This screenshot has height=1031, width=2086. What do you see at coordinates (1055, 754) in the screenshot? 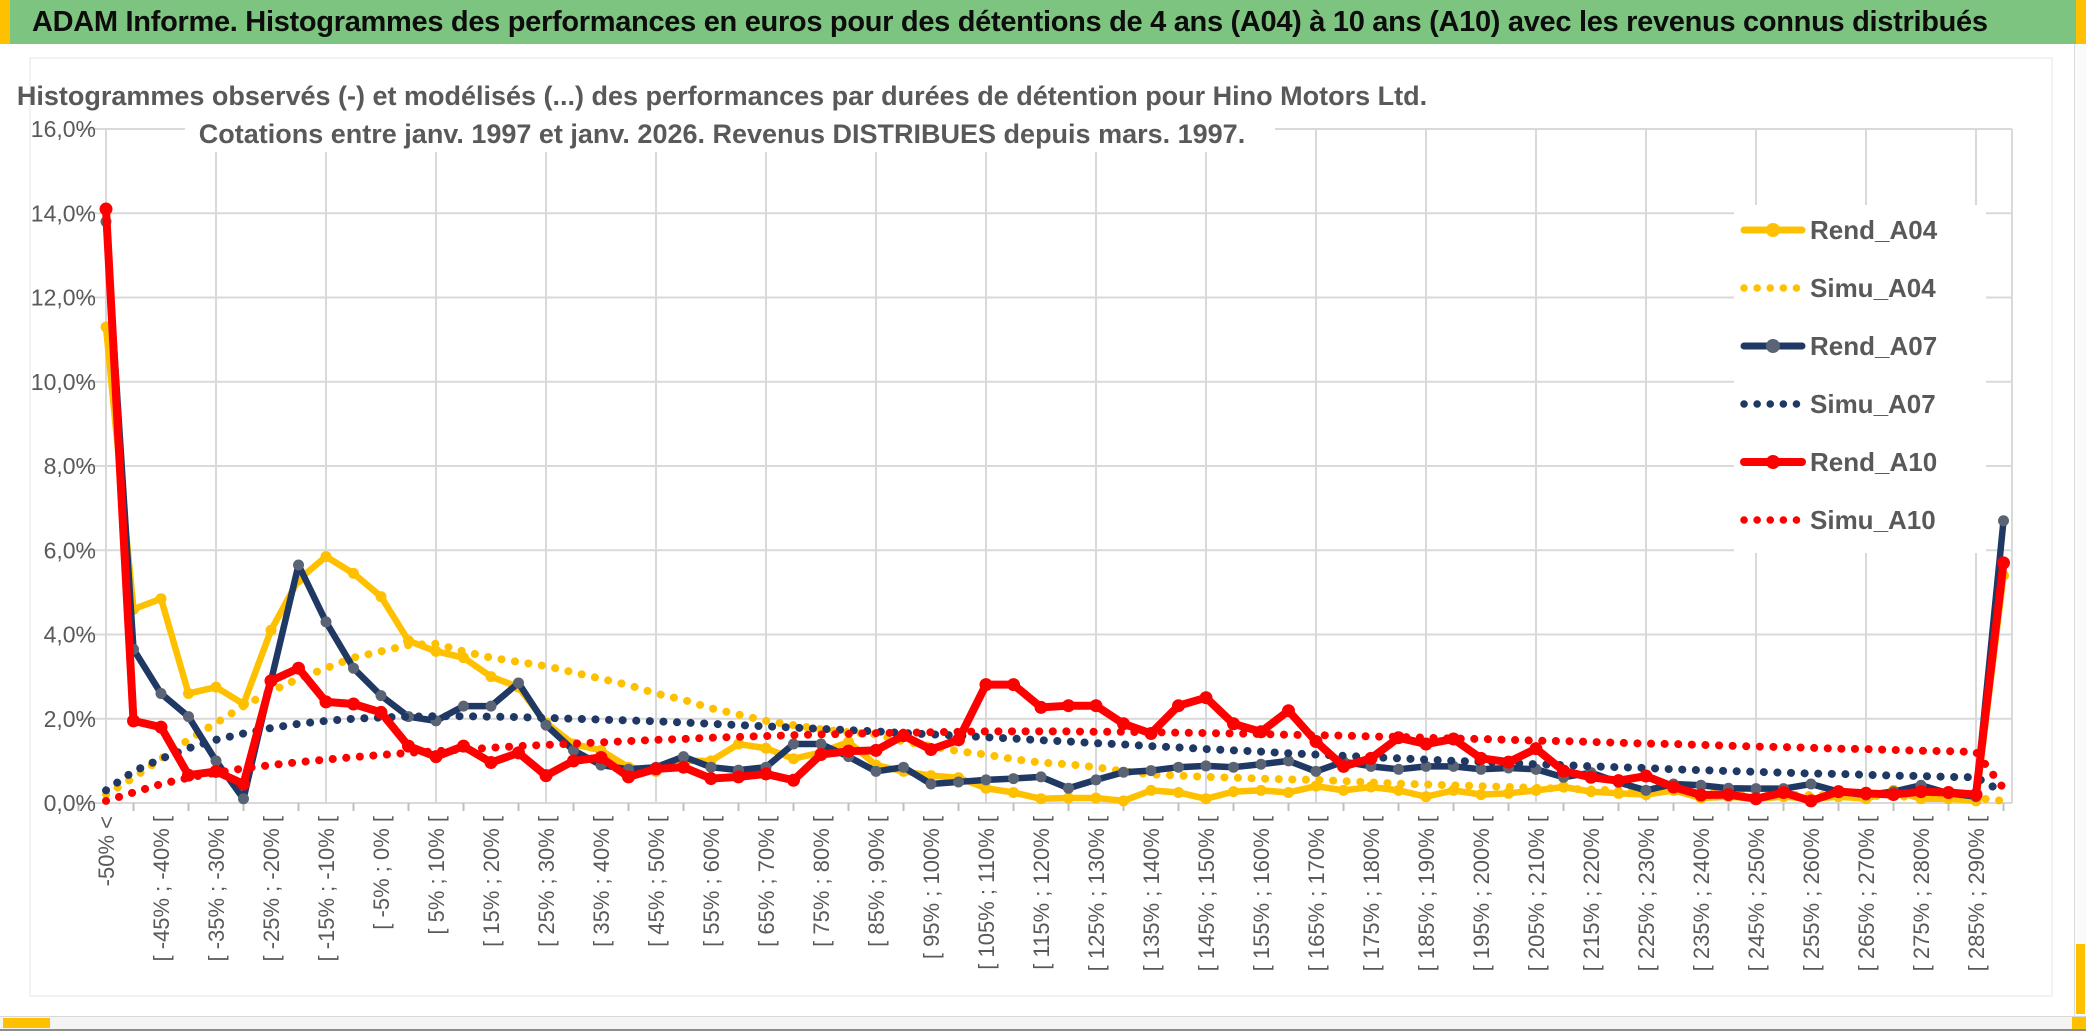
I see `series-line-Simu_A07` at bounding box center [1055, 754].